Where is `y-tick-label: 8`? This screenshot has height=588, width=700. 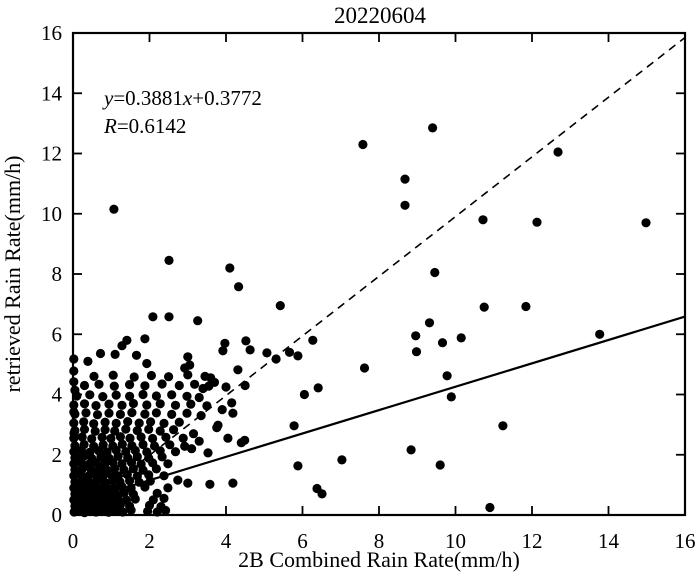 y-tick-label: 8 is located at coordinates (57, 274).